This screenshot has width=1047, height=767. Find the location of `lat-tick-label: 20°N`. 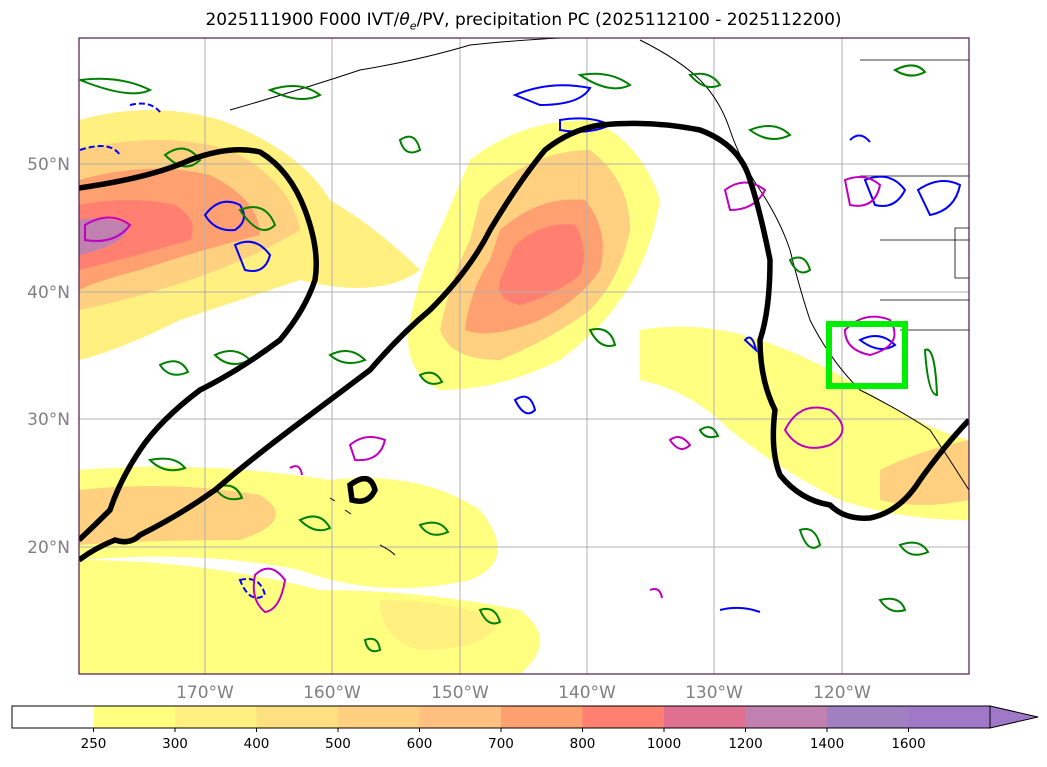

lat-tick-label: 20°N is located at coordinates (48, 548).